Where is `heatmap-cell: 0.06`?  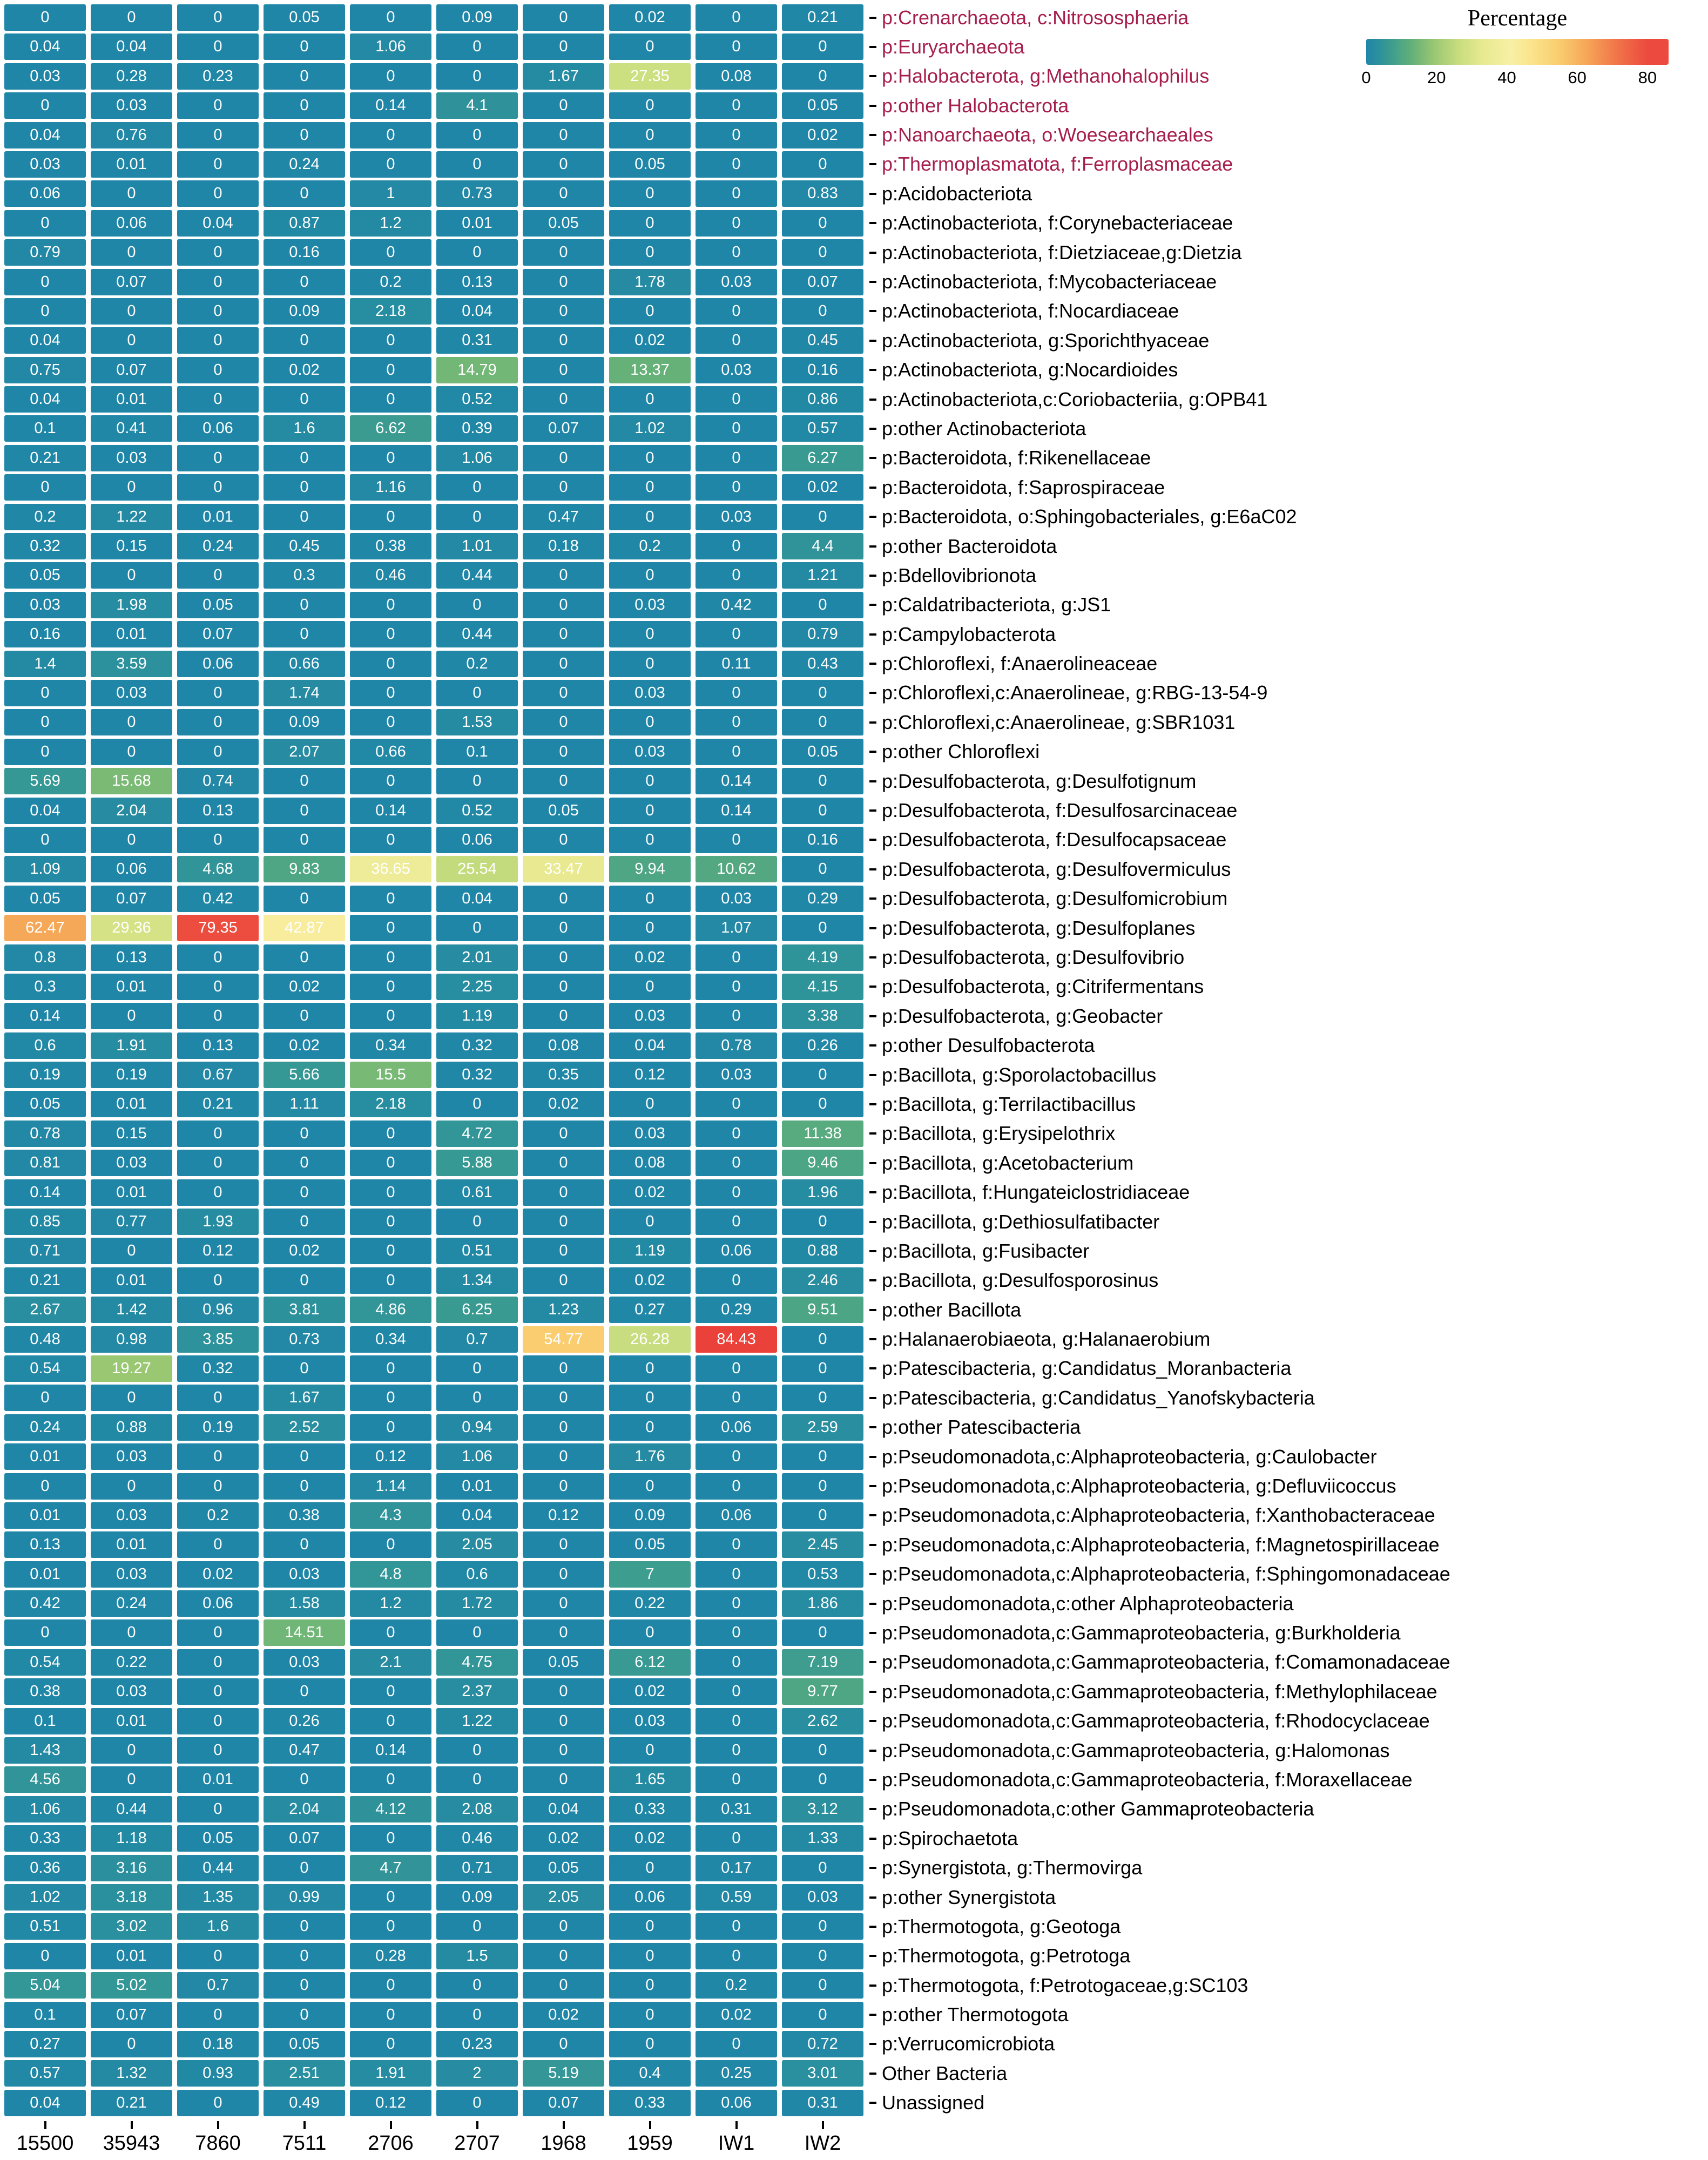 heatmap-cell: 0.06 is located at coordinates (477, 839).